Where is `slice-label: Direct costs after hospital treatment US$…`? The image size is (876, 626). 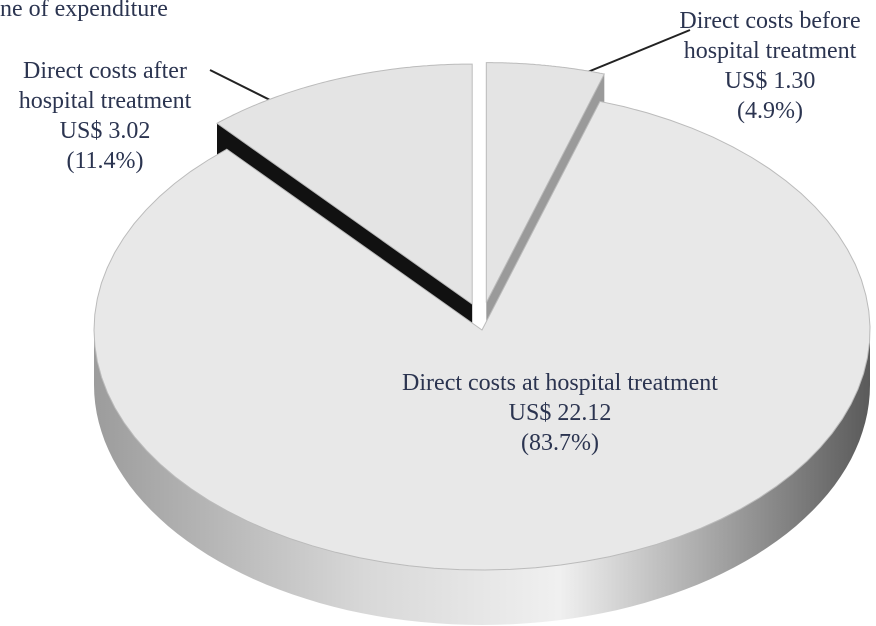
slice-label: Direct costs after hospital treatment US$… is located at coordinates (105, 116).